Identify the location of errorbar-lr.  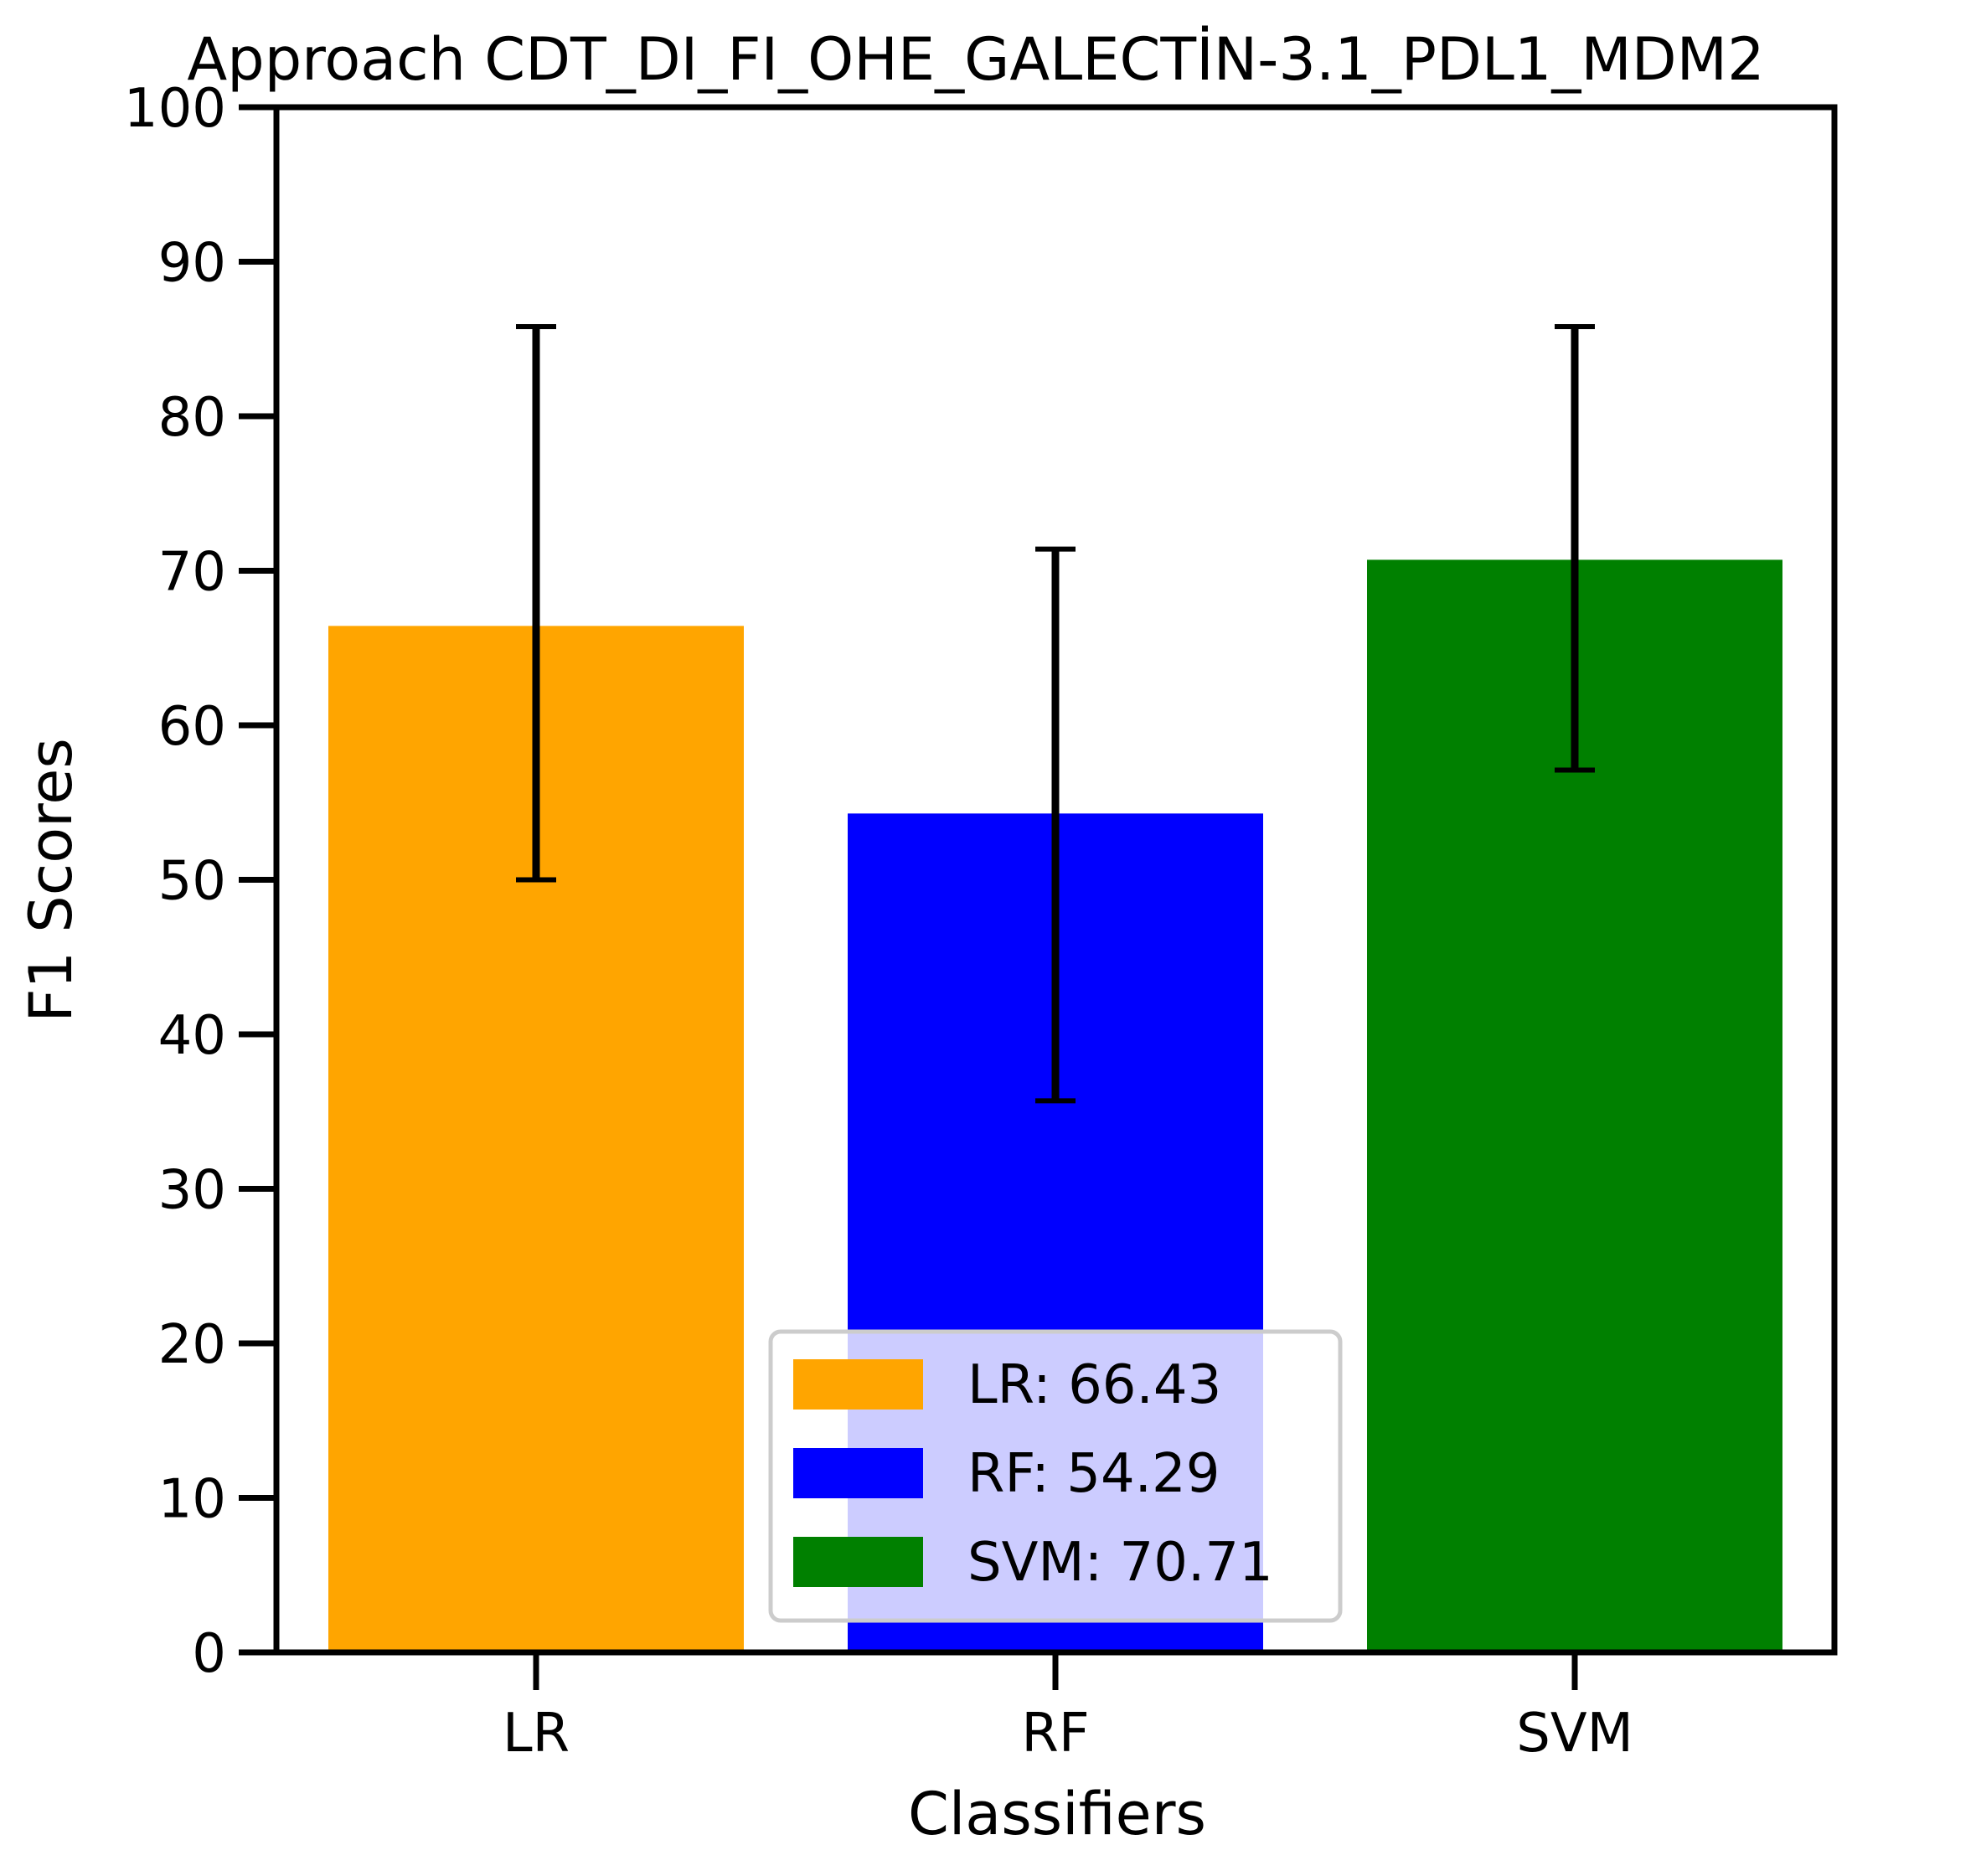
(536, 603).